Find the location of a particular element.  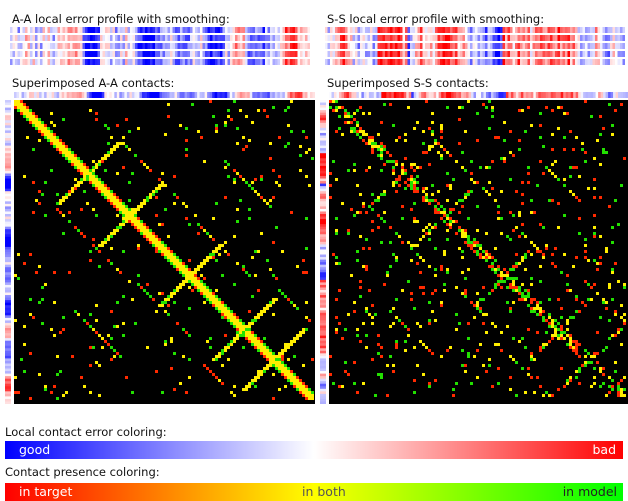

presence-model-label: in model is located at coordinates (589, 491).